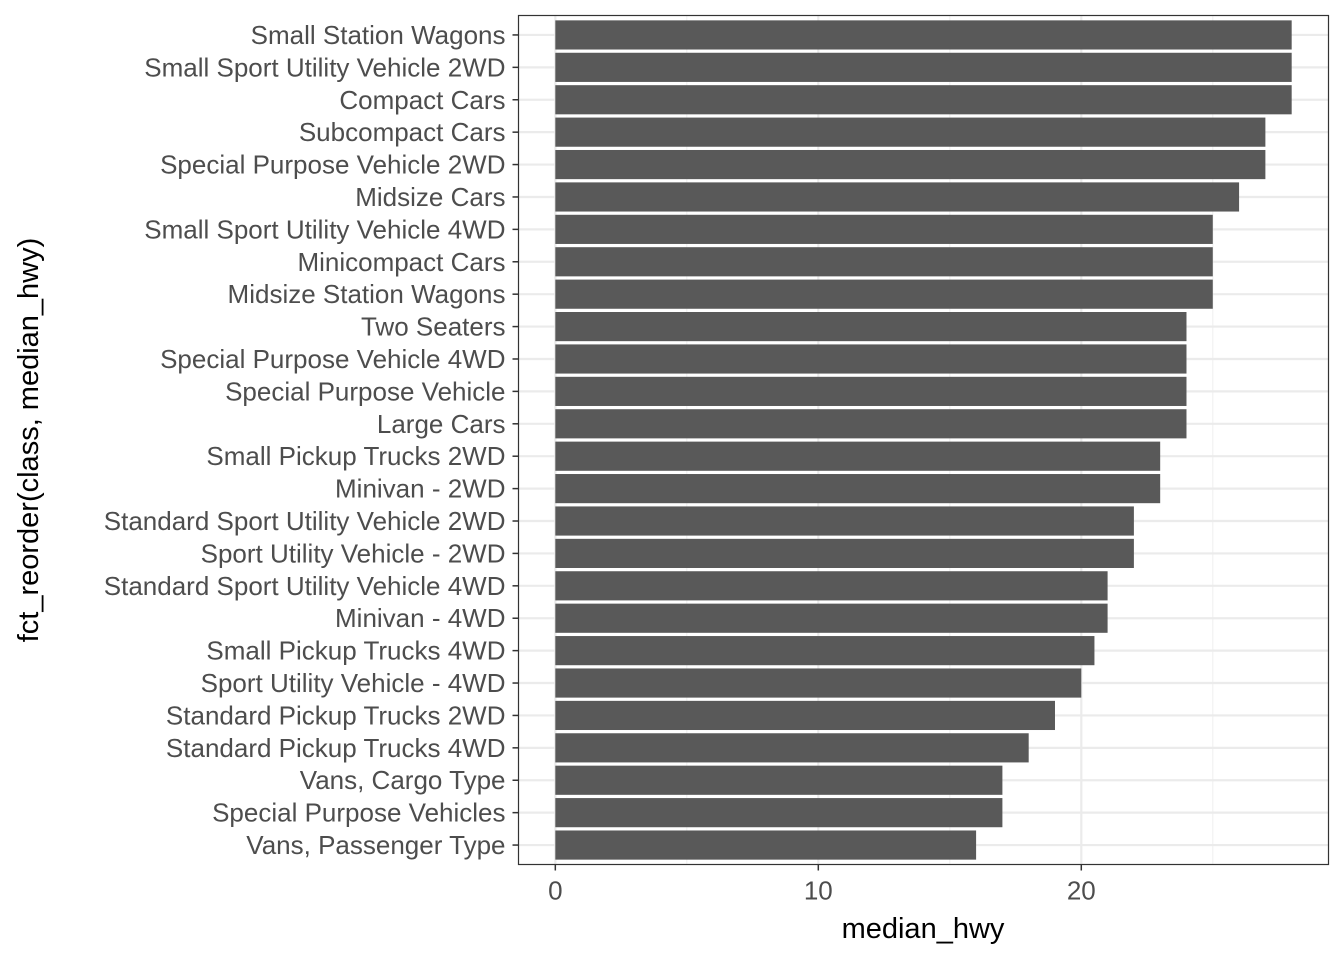 This screenshot has width=1344, height=965. Describe the element at coordinates (324, 229) in the screenshot. I see `y-tick-label: Small Sport Utility Vehicle 4WD` at that location.